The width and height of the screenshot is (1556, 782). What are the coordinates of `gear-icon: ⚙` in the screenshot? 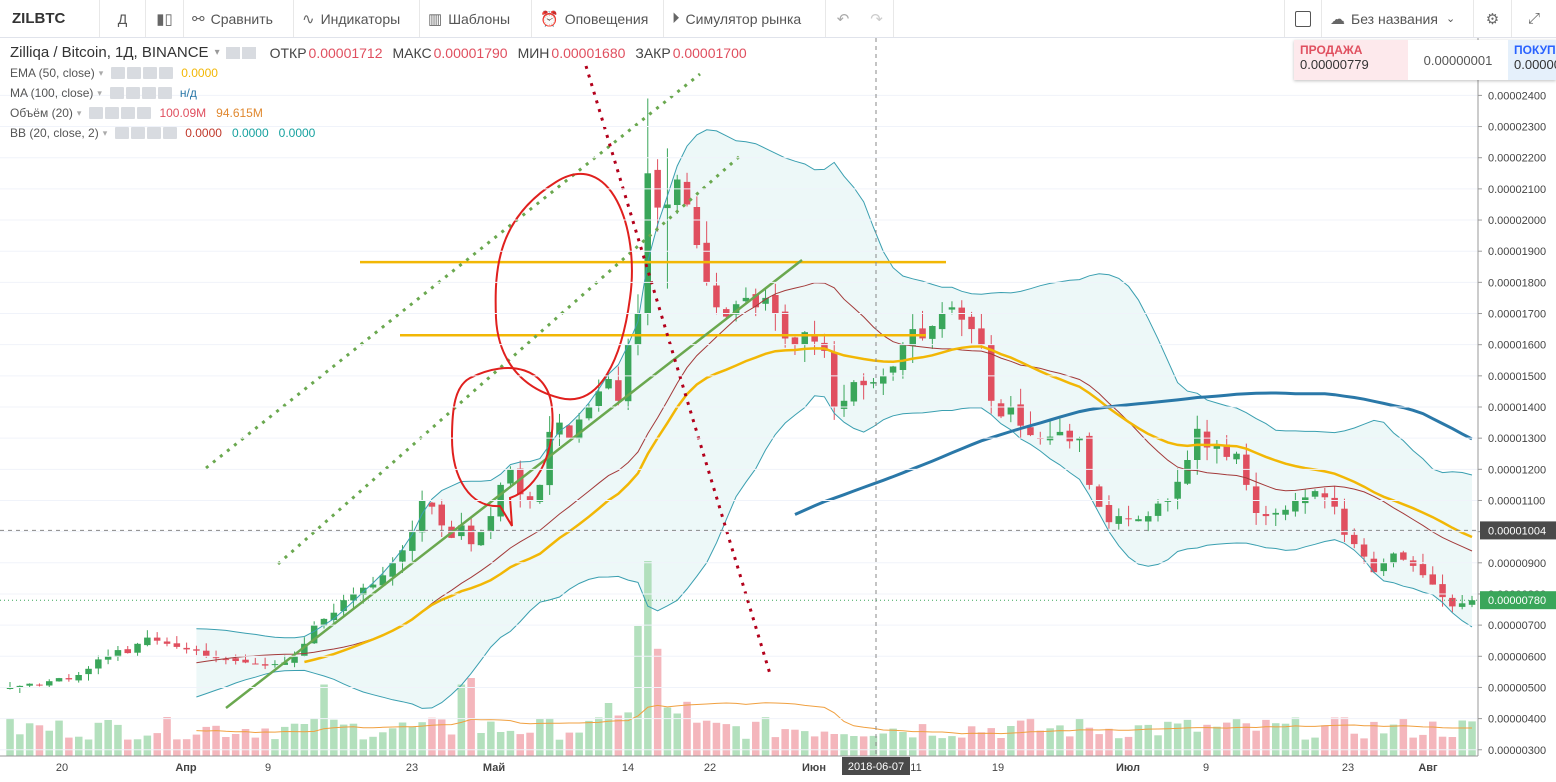 It's located at (1492, 19).